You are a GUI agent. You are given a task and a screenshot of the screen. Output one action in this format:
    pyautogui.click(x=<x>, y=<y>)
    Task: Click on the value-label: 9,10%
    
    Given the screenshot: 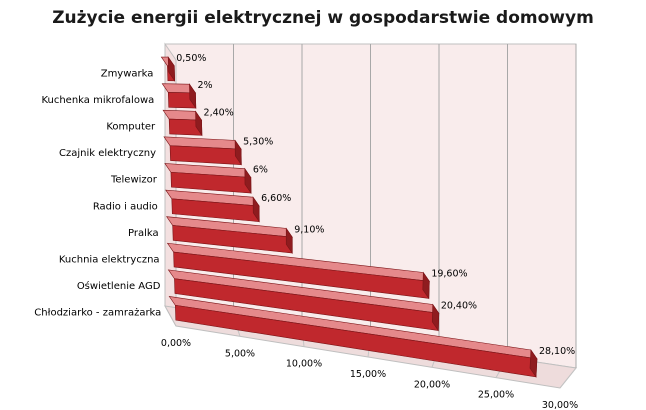 What is the action you would take?
    pyautogui.click(x=309, y=229)
    